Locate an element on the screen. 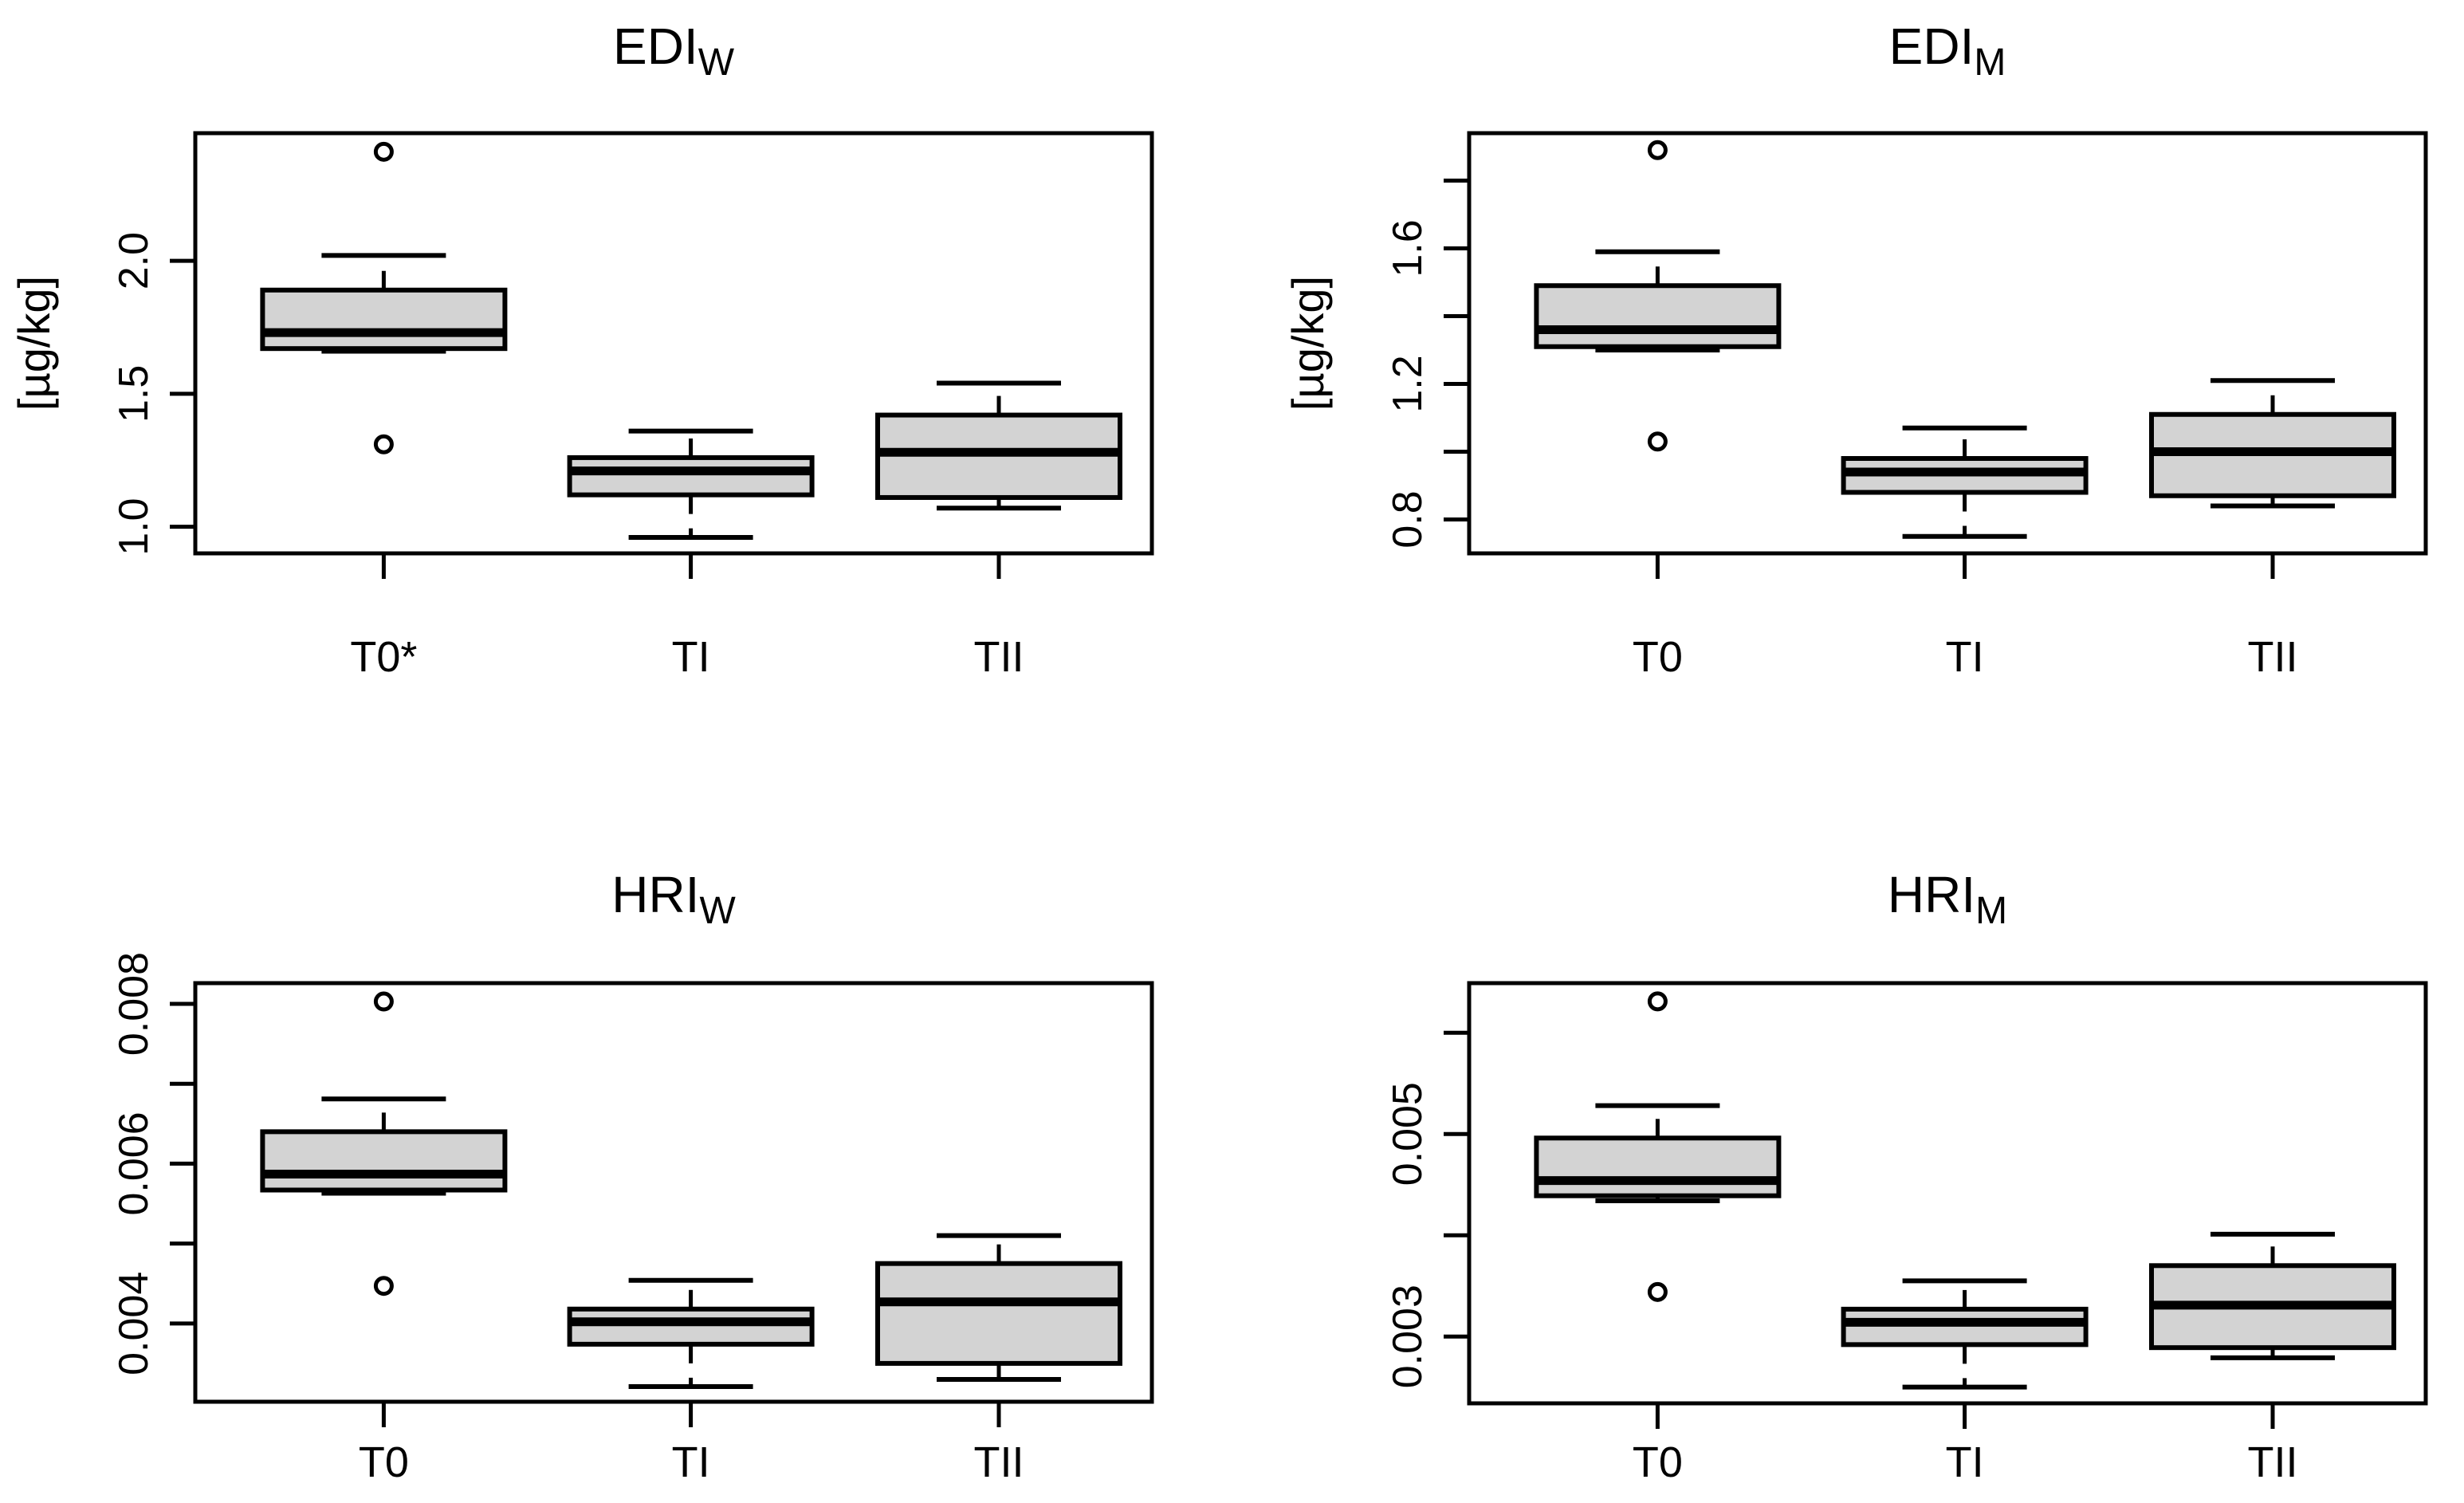 The image size is (2464, 1503). y-tick-label: 0.004 is located at coordinates (134, 1324).